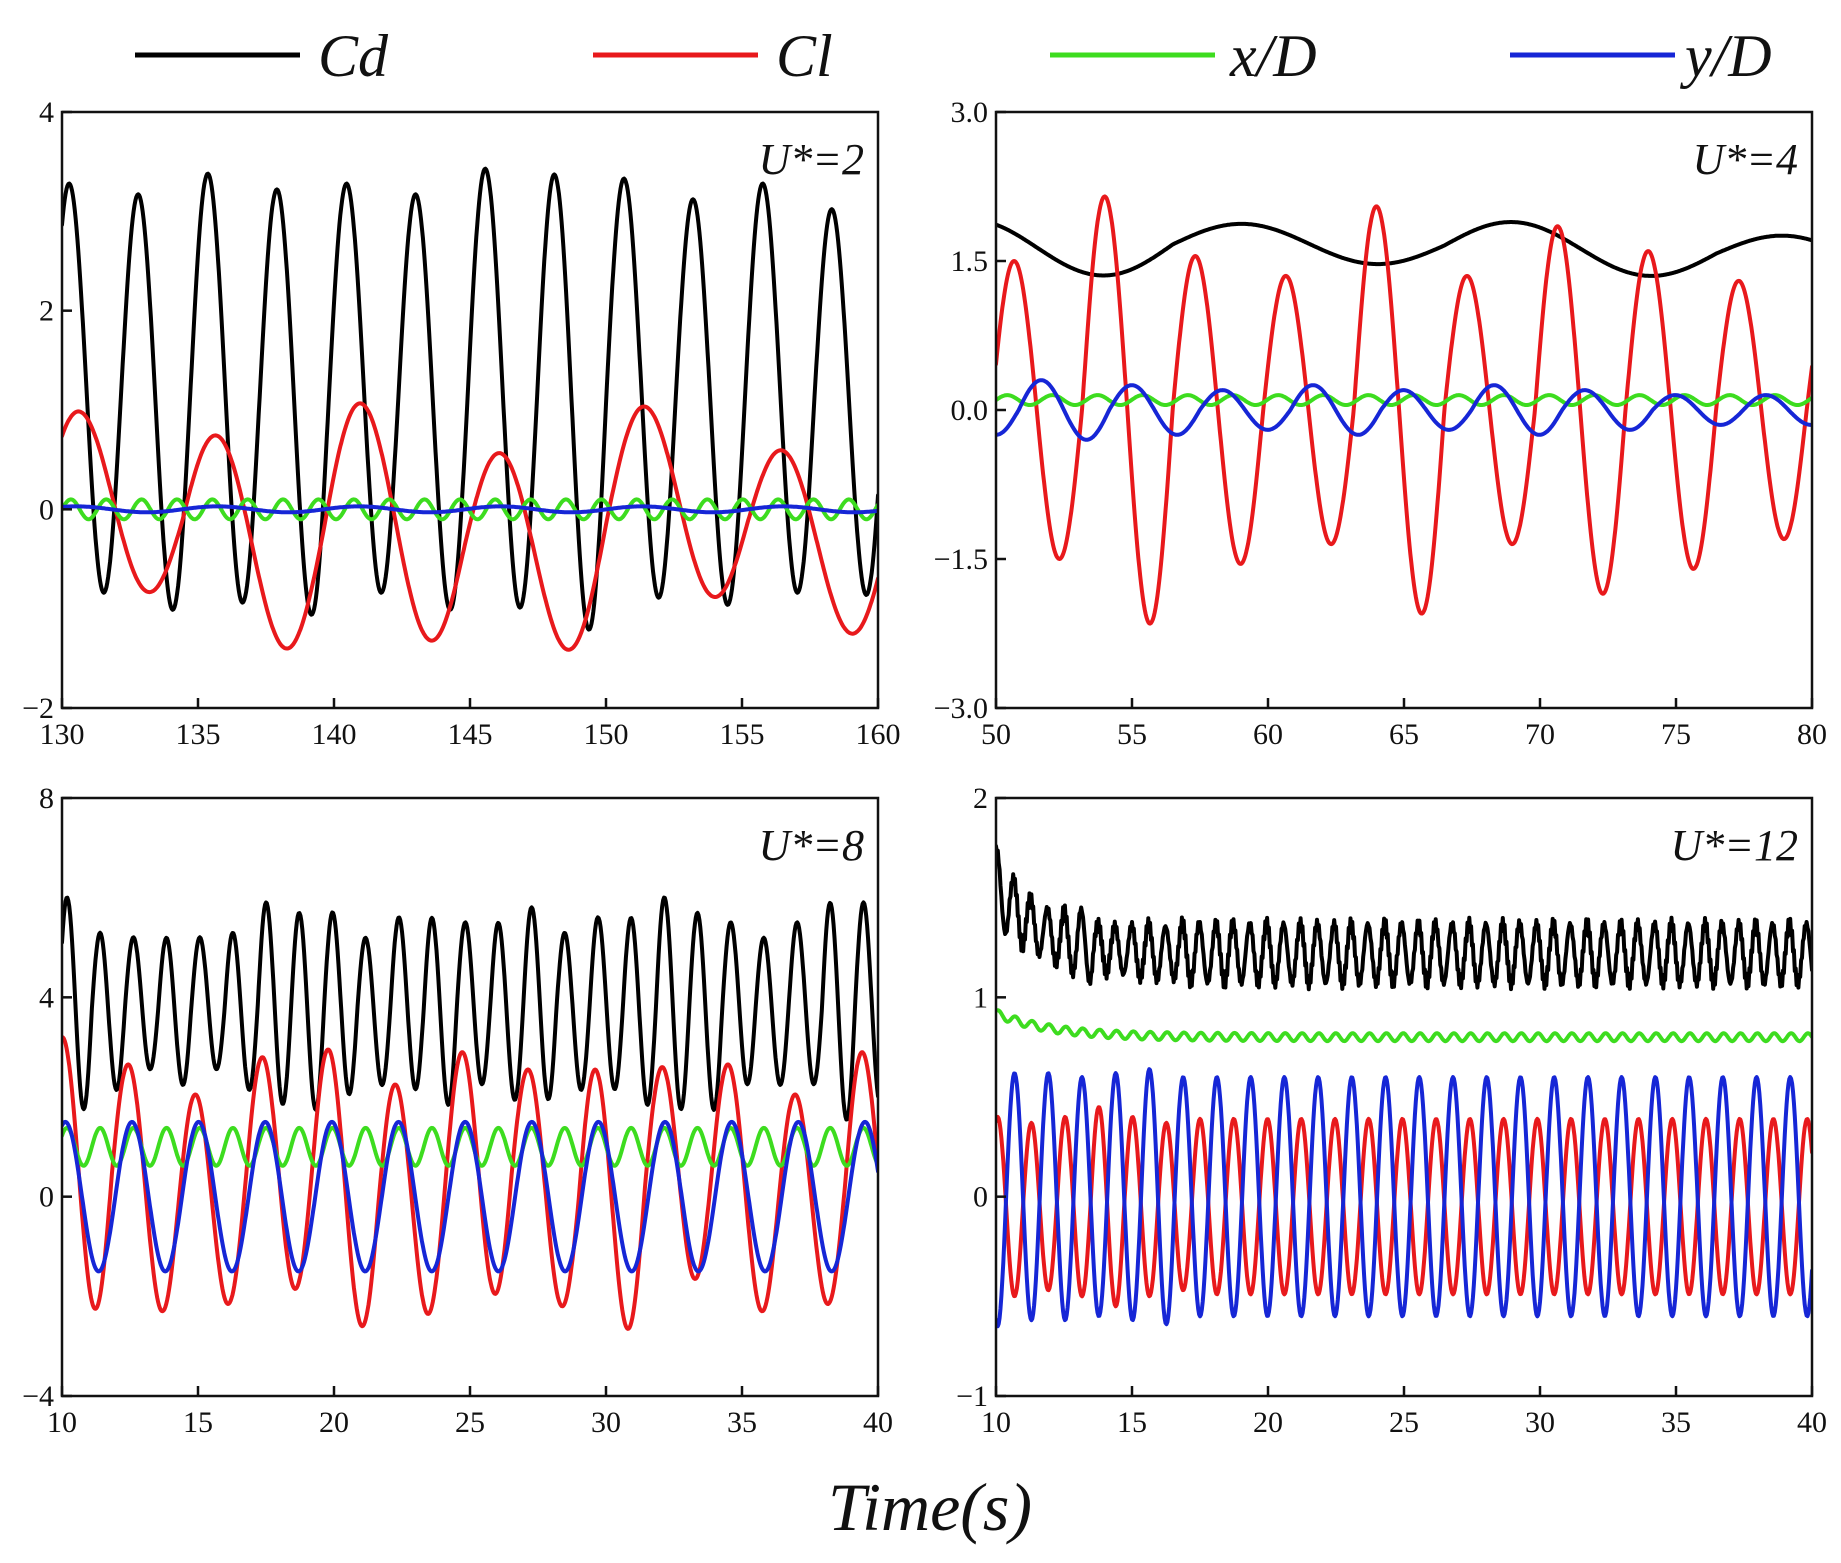  Describe the element at coordinates (606, 734) in the screenshot. I see `x-tick-label: 150` at that location.